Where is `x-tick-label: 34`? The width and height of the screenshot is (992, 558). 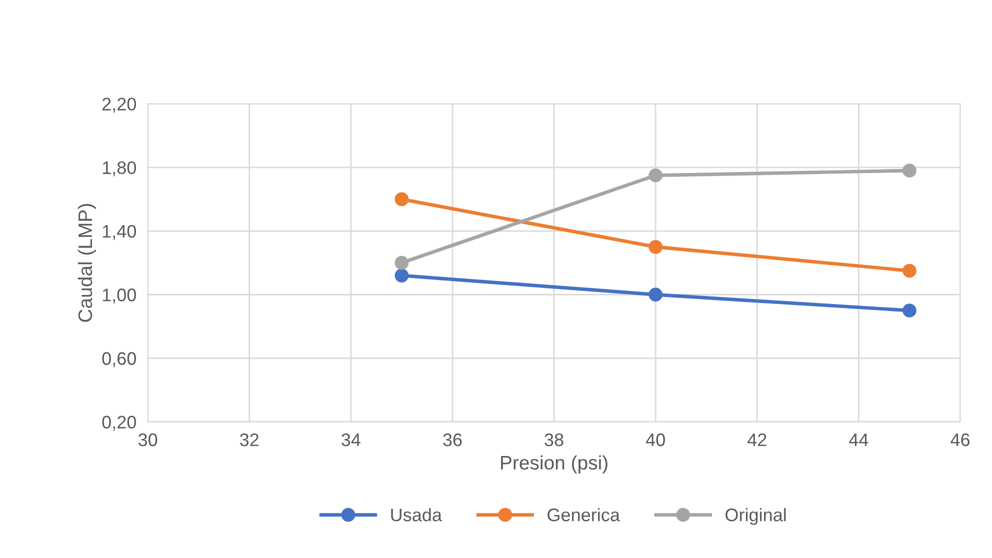
x-tick-label: 34 is located at coordinates (351, 439).